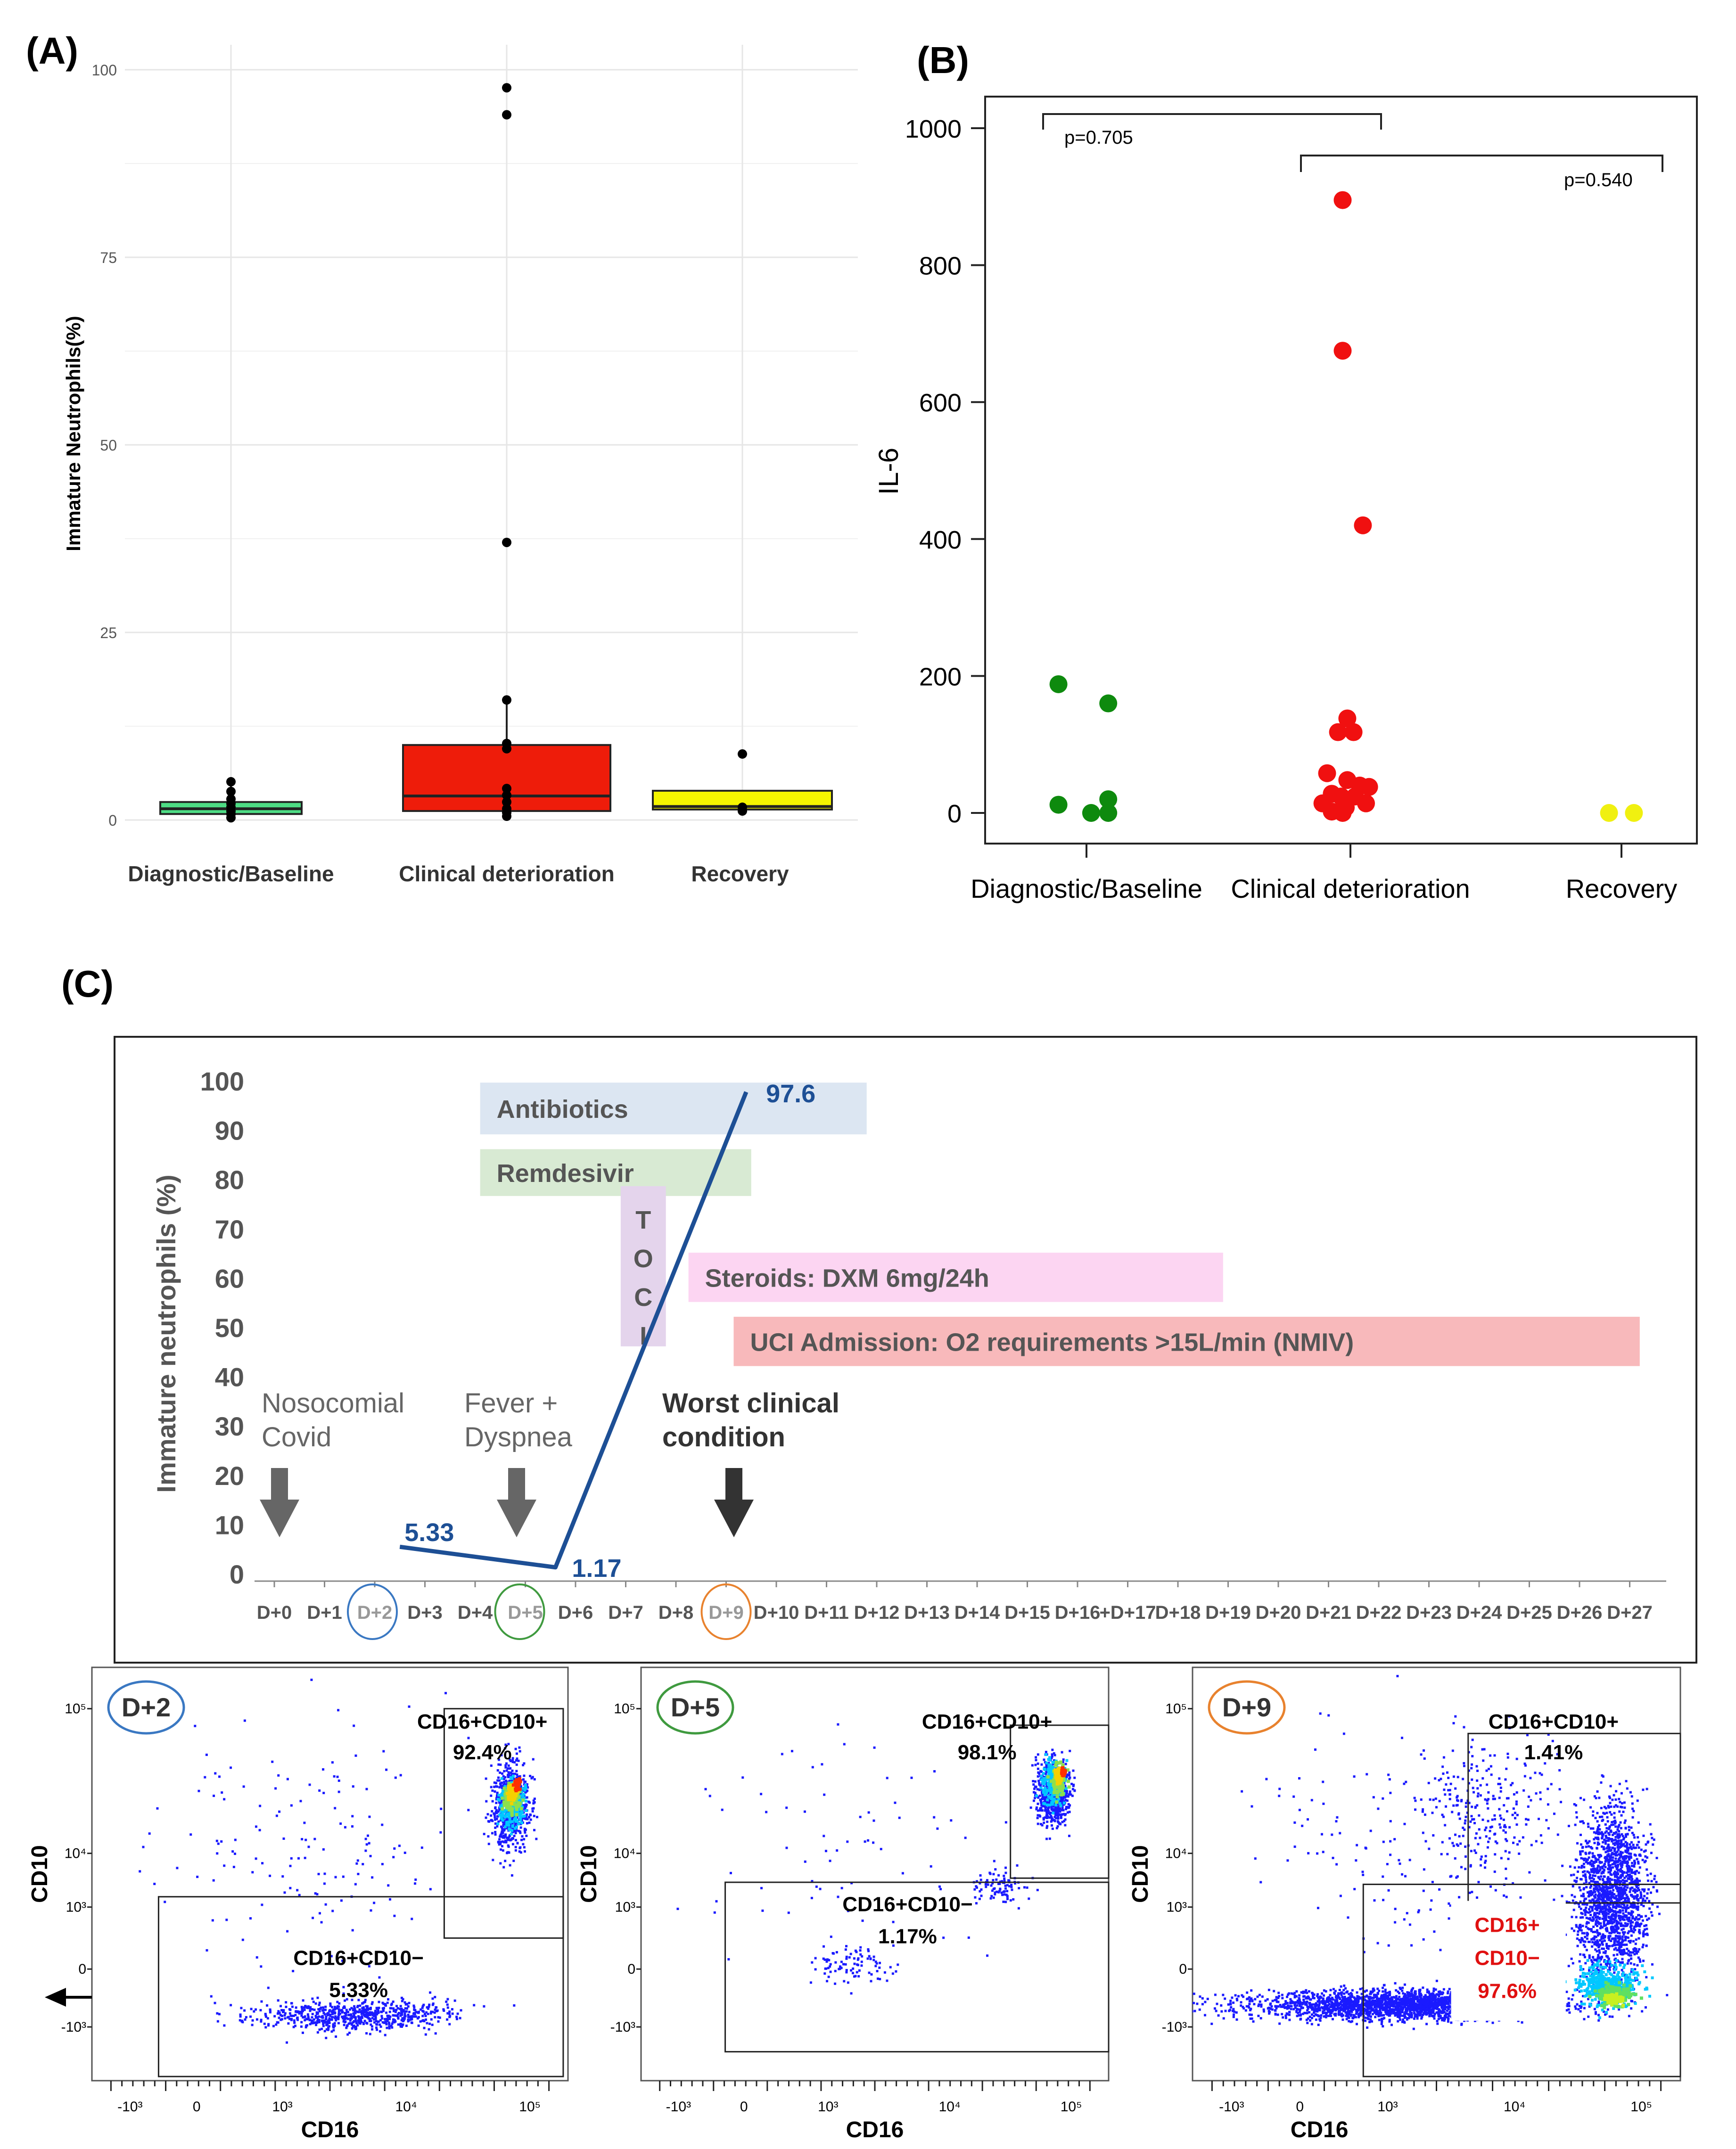  Describe the element at coordinates (726, 1611) in the screenshot. I see `day-circle-marker` at that location.